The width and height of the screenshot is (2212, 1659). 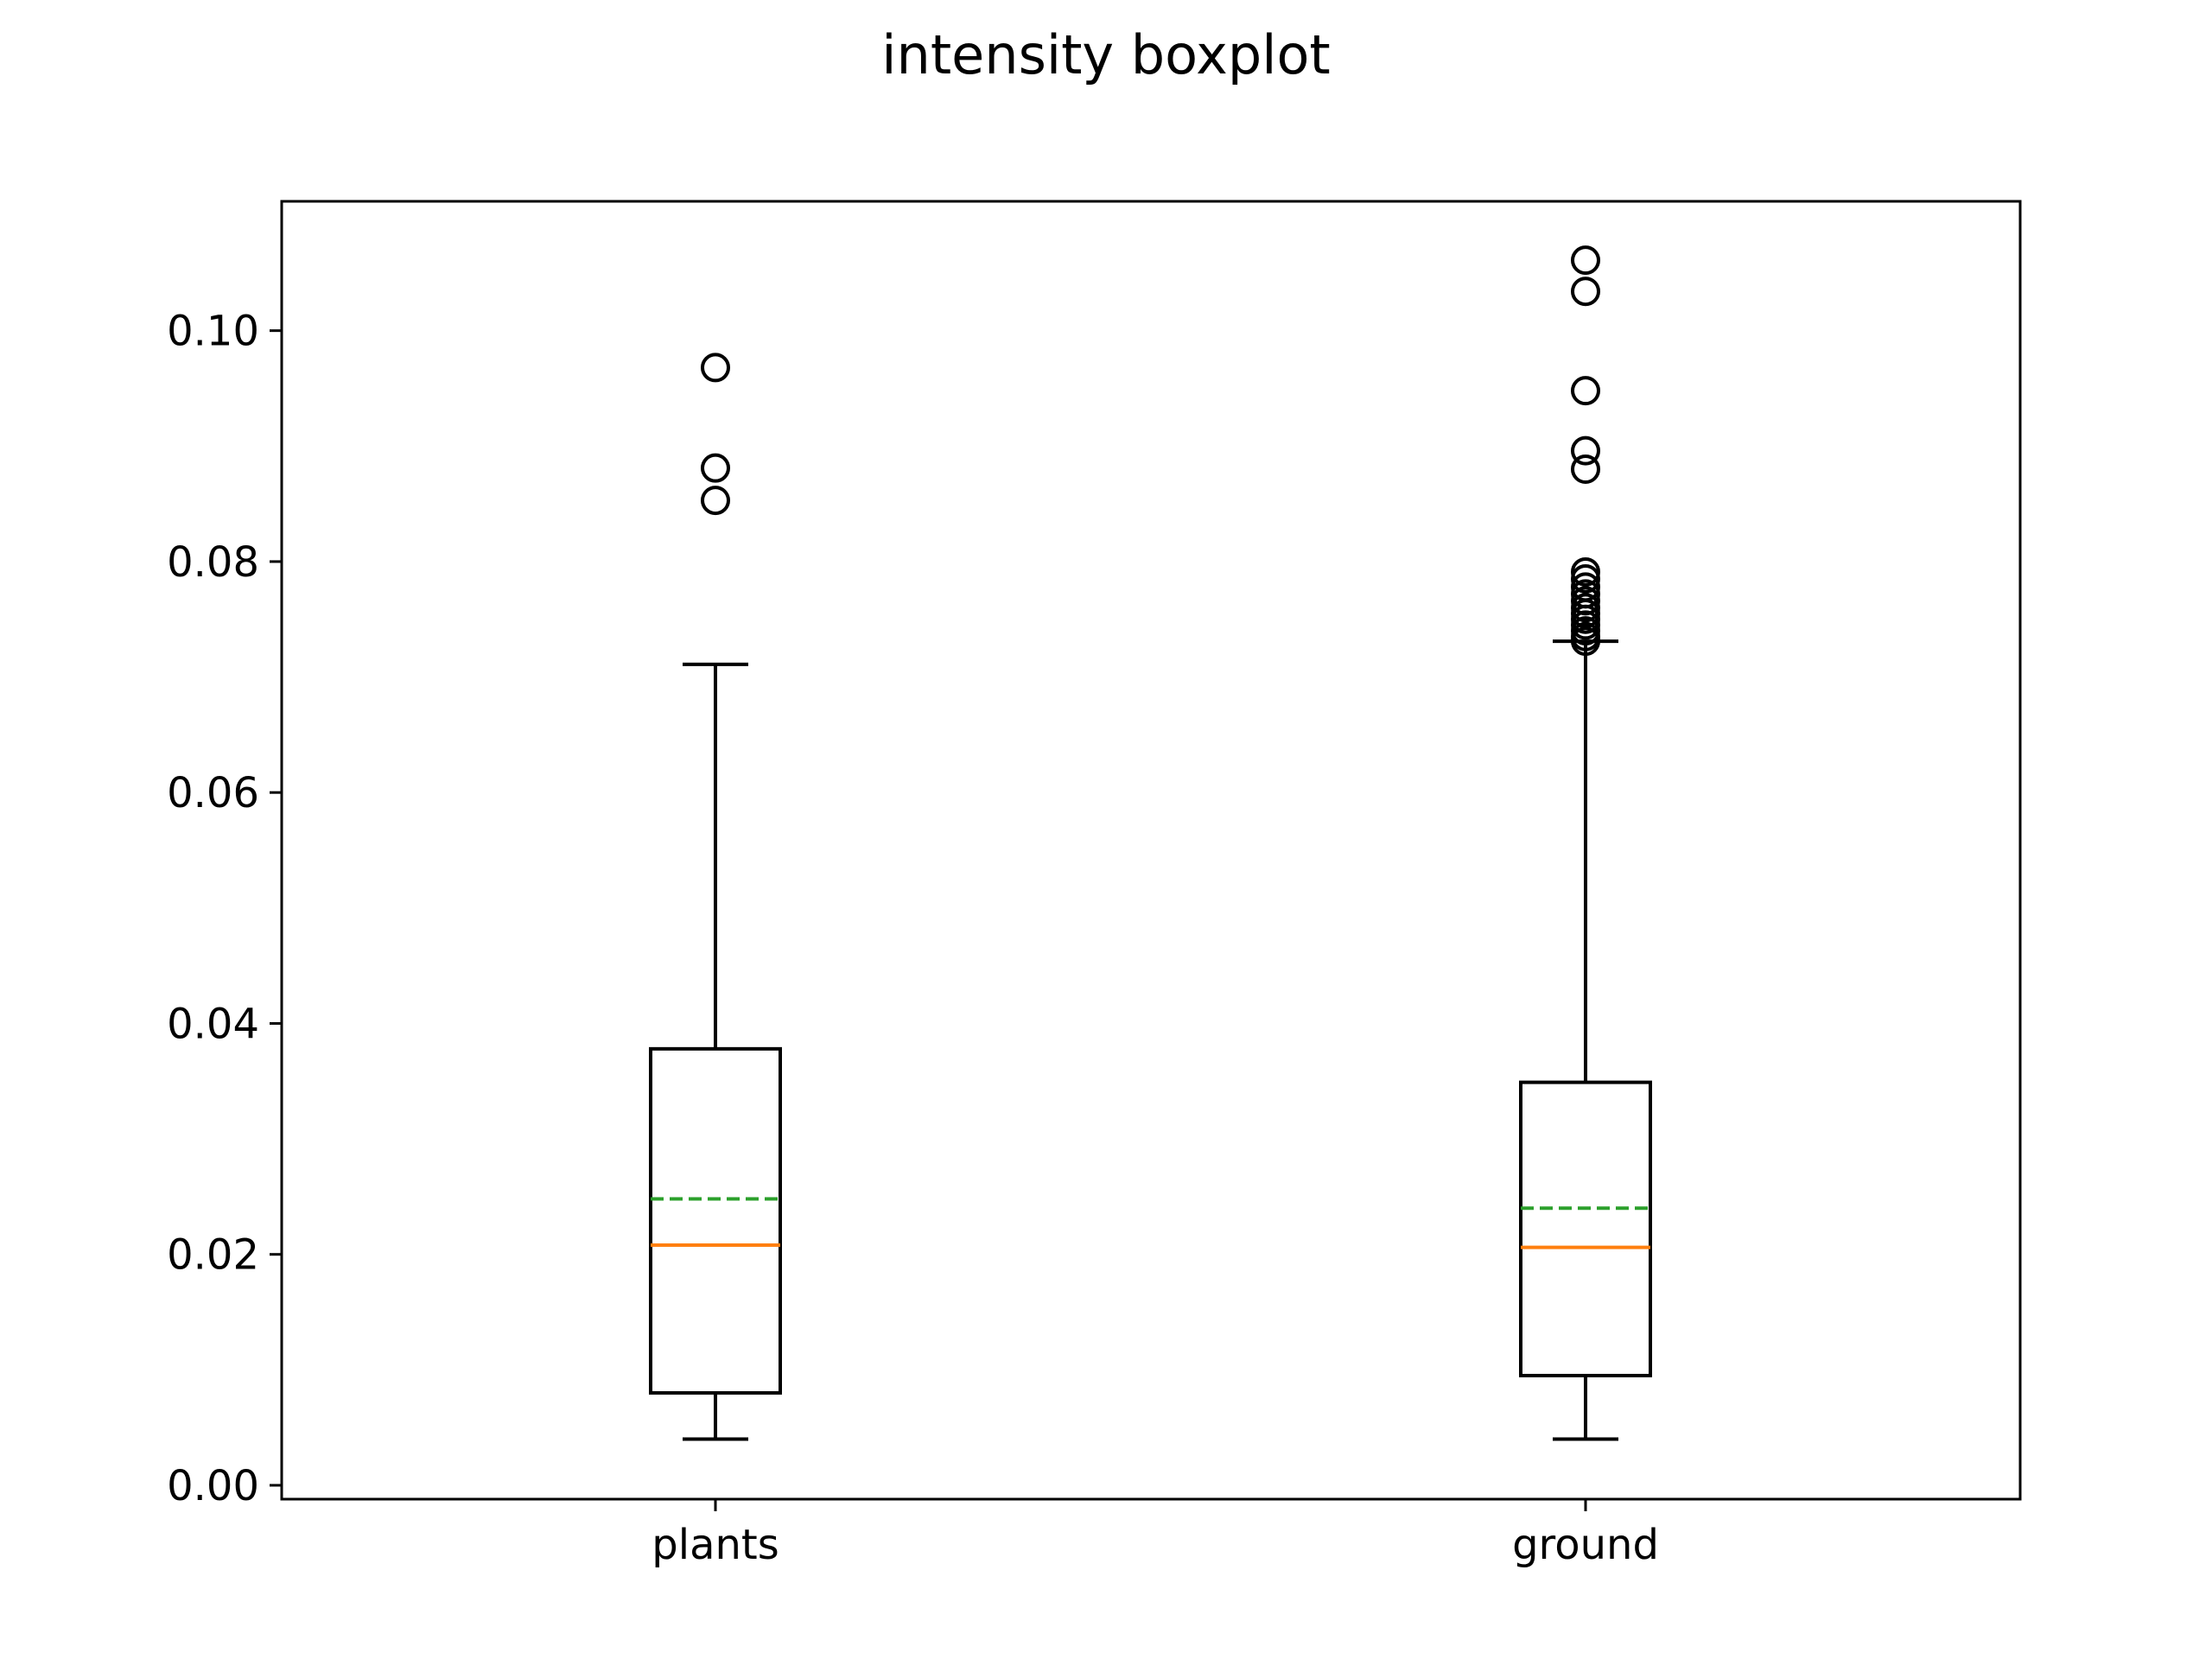 What do you see at coordinates (213, 1255) in the screenshot?
I see `y-tick-label: 0.02` at bounding box center [213, 1255].